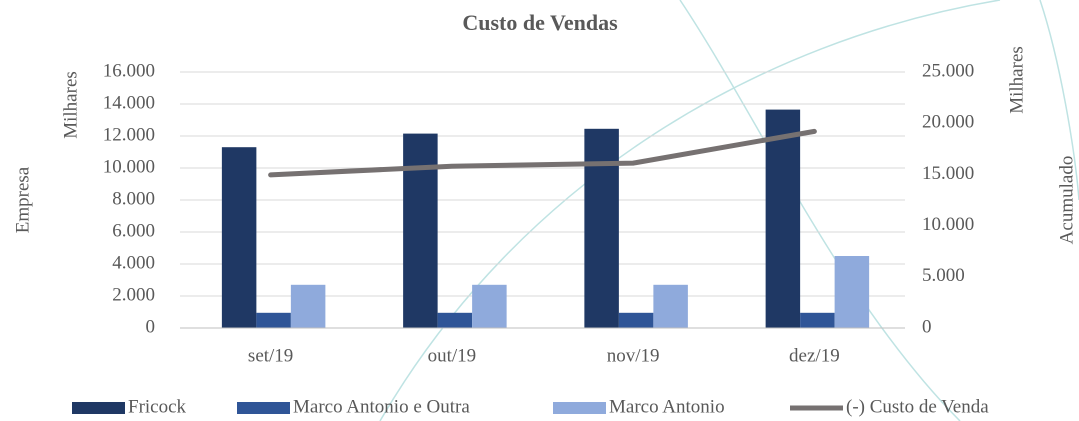 The image size is (1079, 421). What do you see at coordinates (542, 153) in the screenshot?
I see `line-series` at bounding box center [542, 153].